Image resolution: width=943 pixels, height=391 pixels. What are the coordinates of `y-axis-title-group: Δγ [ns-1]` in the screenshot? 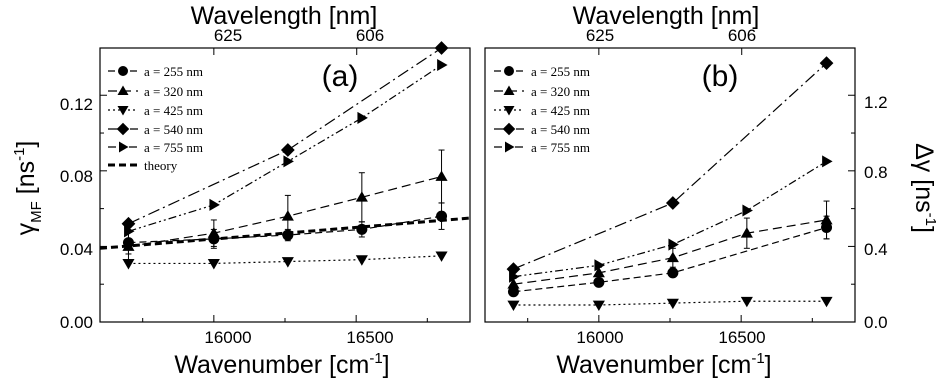 It's located at (924, 188).